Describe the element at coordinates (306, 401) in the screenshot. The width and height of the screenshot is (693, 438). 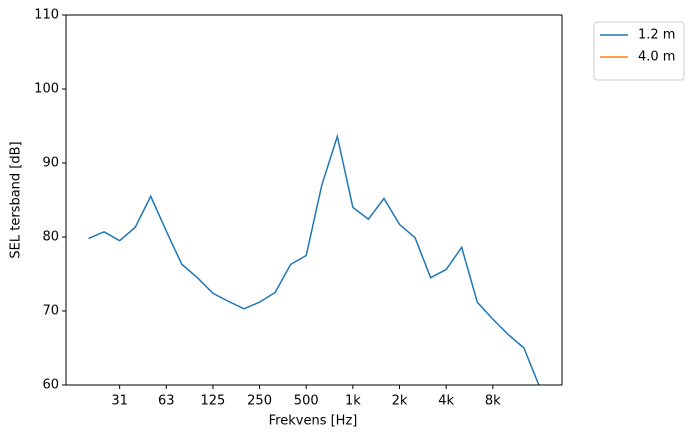
I see `x-tick-label: 500` at that location.